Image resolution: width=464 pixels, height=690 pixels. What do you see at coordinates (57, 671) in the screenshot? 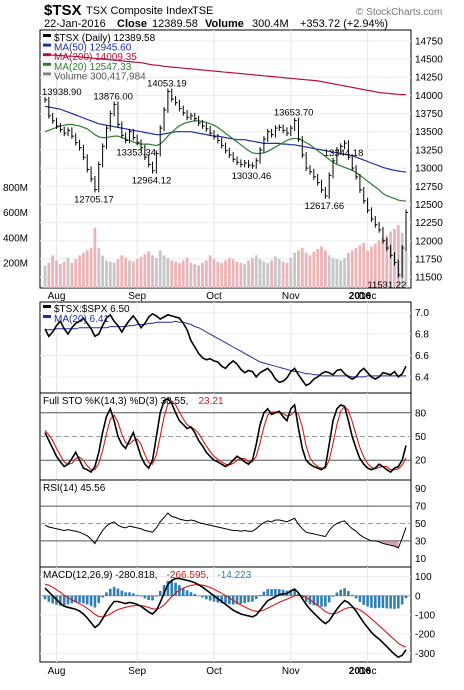
I see `macd-x-label: Aug` at bounding box center [57, 671].